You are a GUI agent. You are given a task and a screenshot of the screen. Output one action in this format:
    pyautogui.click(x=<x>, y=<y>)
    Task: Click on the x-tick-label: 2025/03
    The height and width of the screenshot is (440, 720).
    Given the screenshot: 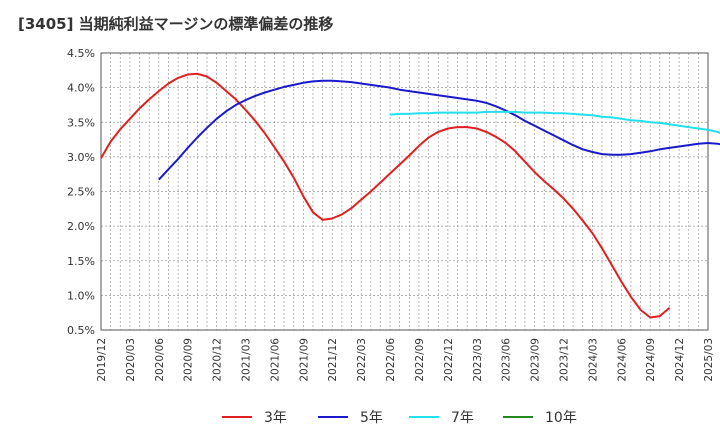 What is the action you would take?
    pyautogui.click(x=709, y=360)
    